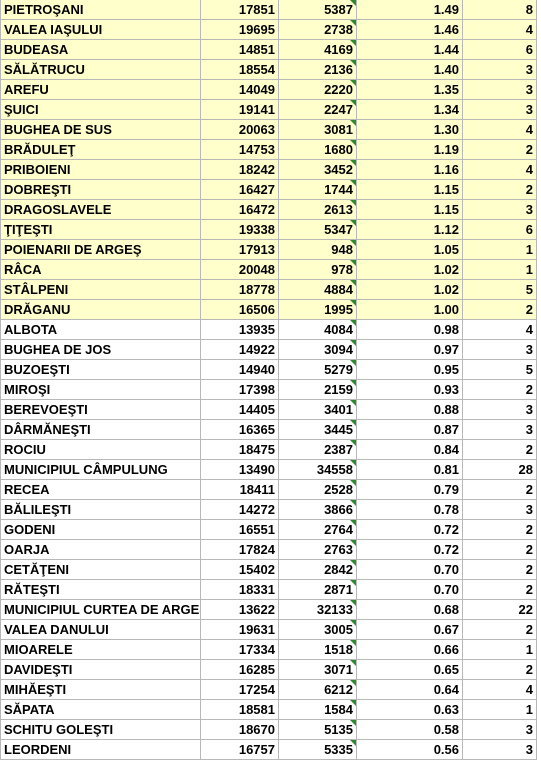  Describe the element at coordinates (100, 489) in the screenshot. I see `locality-name-cell: RECEA` at that location.